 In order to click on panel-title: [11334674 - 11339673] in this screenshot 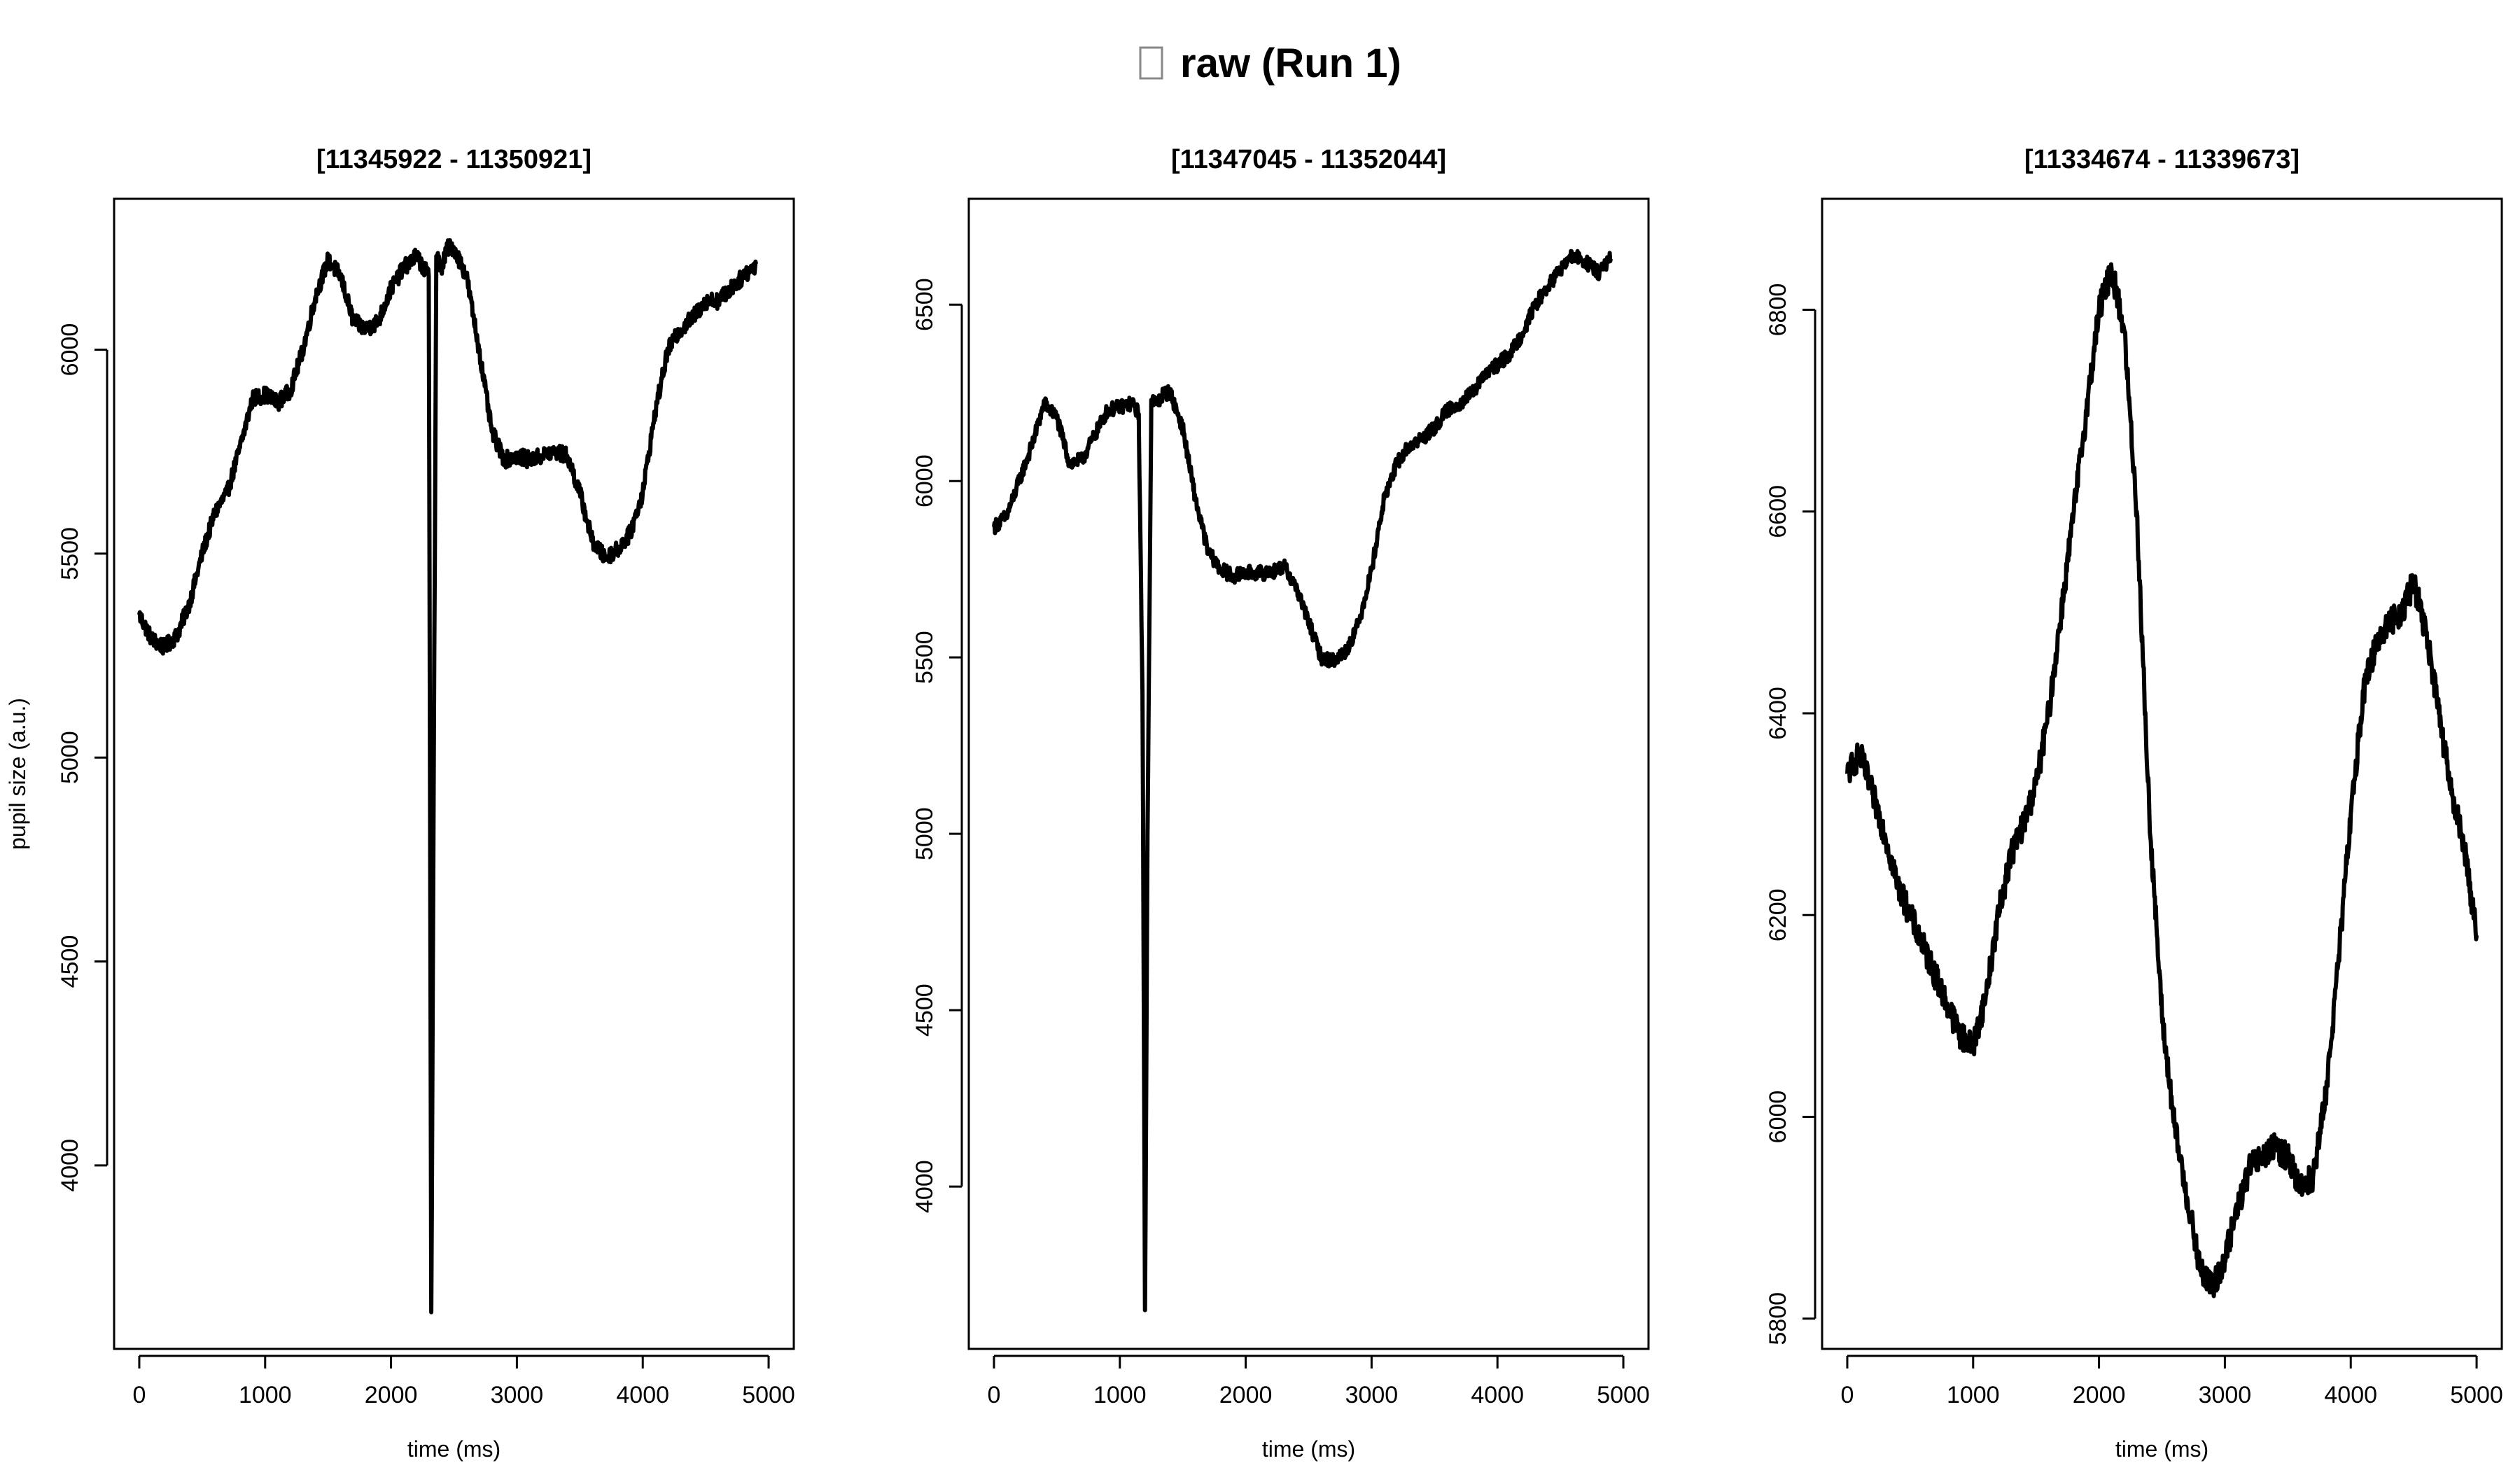, I will do `click(2162, 159)`.